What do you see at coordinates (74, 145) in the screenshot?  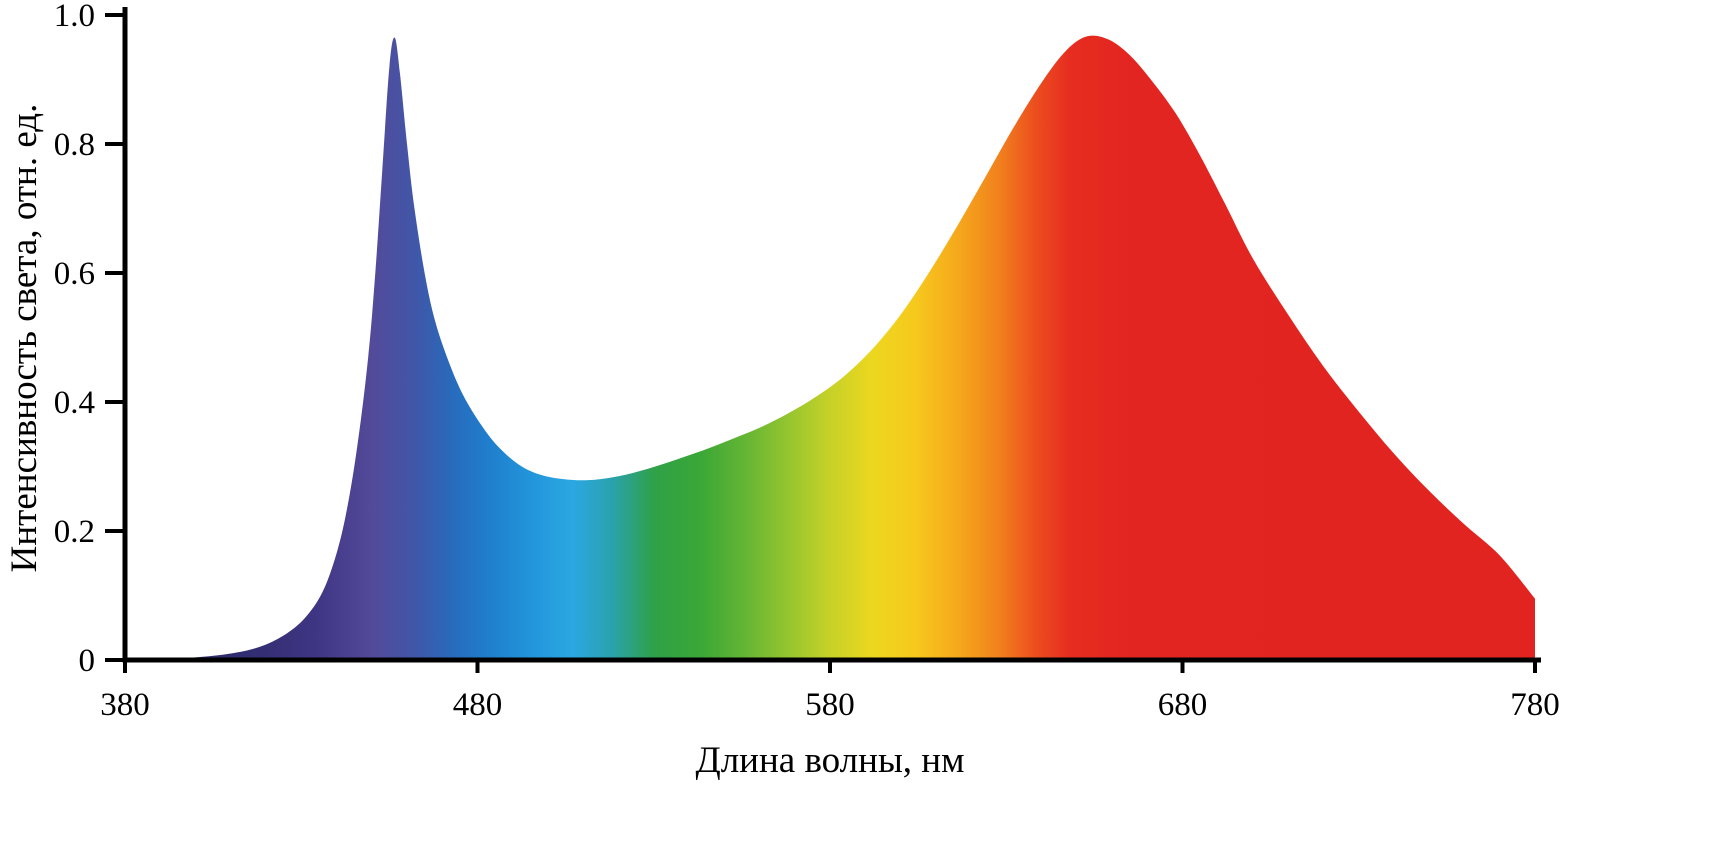 I see `y-tick-label: 0.8` at bounding box center [74, 145].